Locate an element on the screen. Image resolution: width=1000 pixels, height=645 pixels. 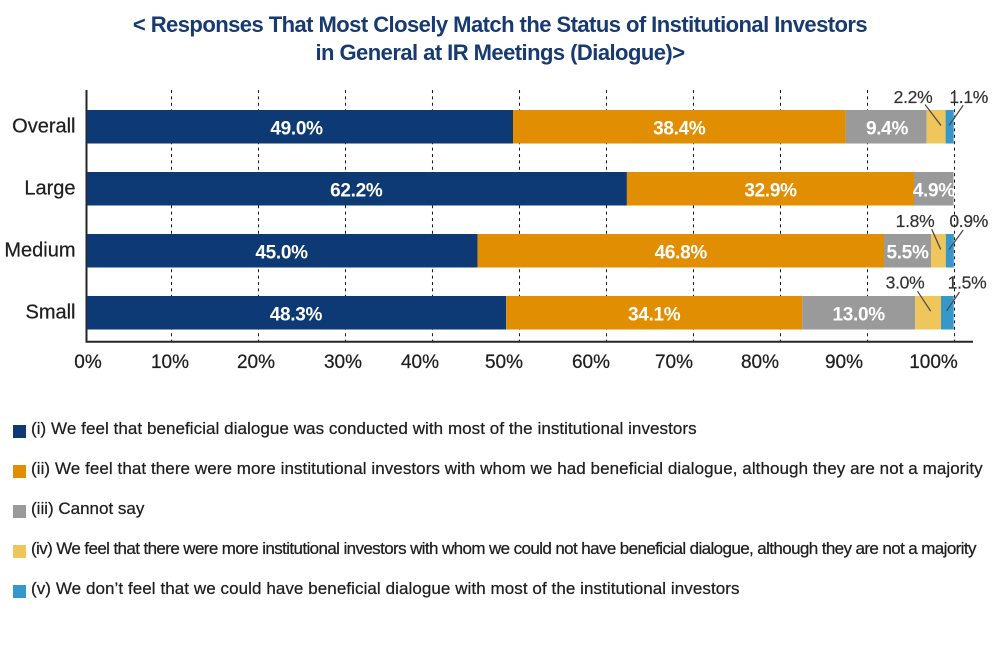
svg-text: Overall is located at coordinates (43, 126).